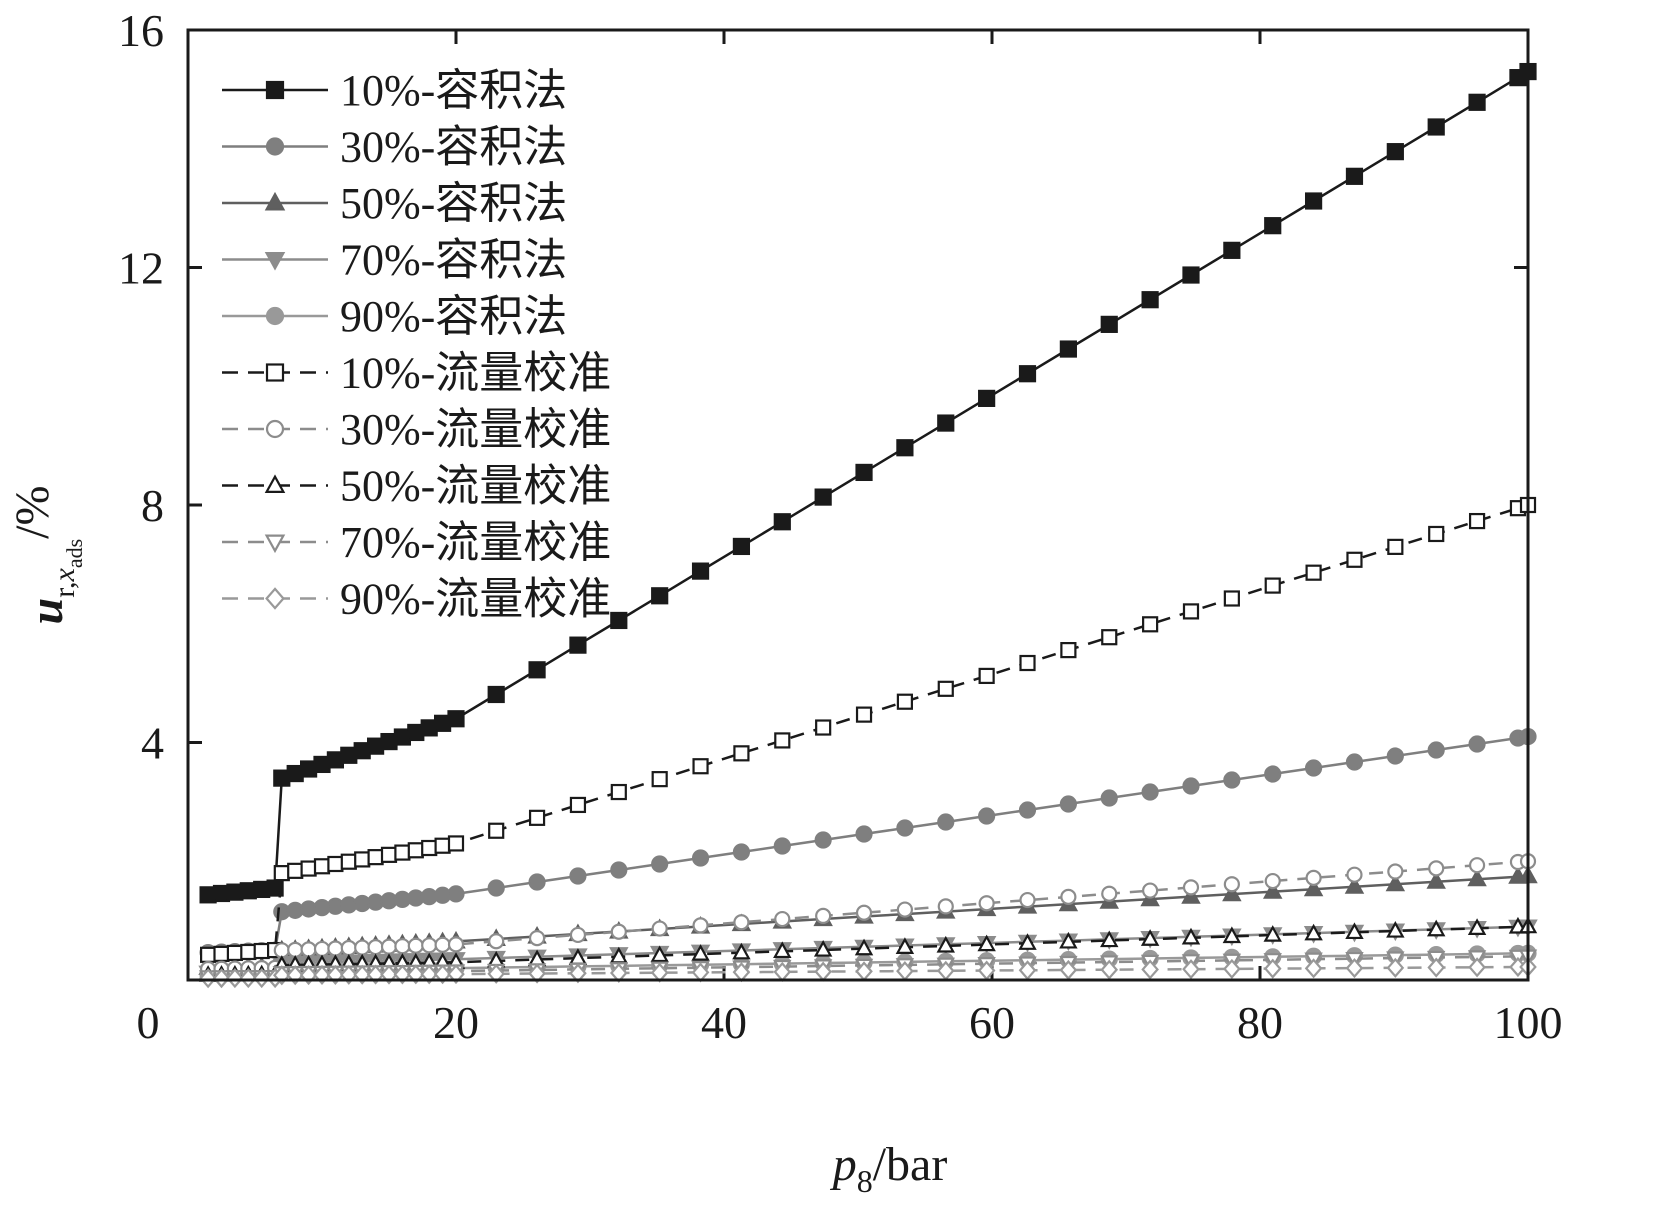 The width and height of the screenshot is (1668, 1205). I want to click on y-tick-label: 12, so click(141, 268).